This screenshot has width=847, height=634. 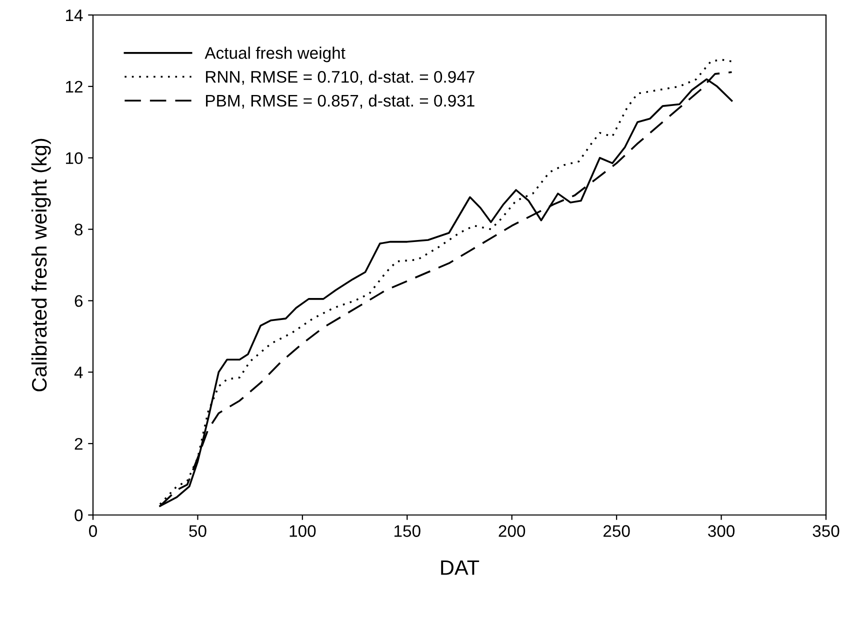 I want to click on y-axis-title: Calibrated fresh weight (kg), so click(x=41, y=265).